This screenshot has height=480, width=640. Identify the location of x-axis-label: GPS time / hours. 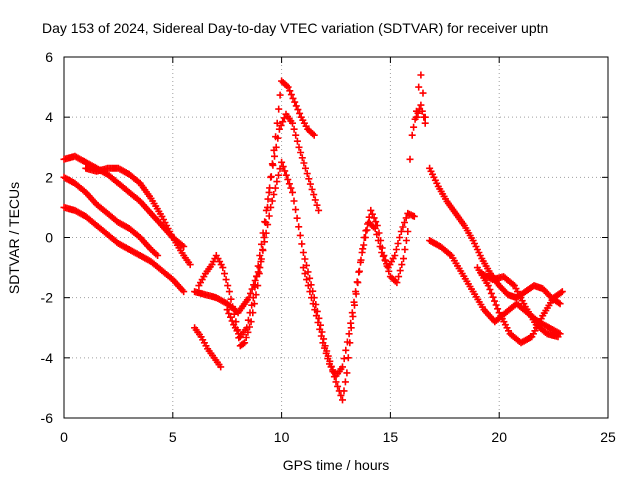
(336, 465).